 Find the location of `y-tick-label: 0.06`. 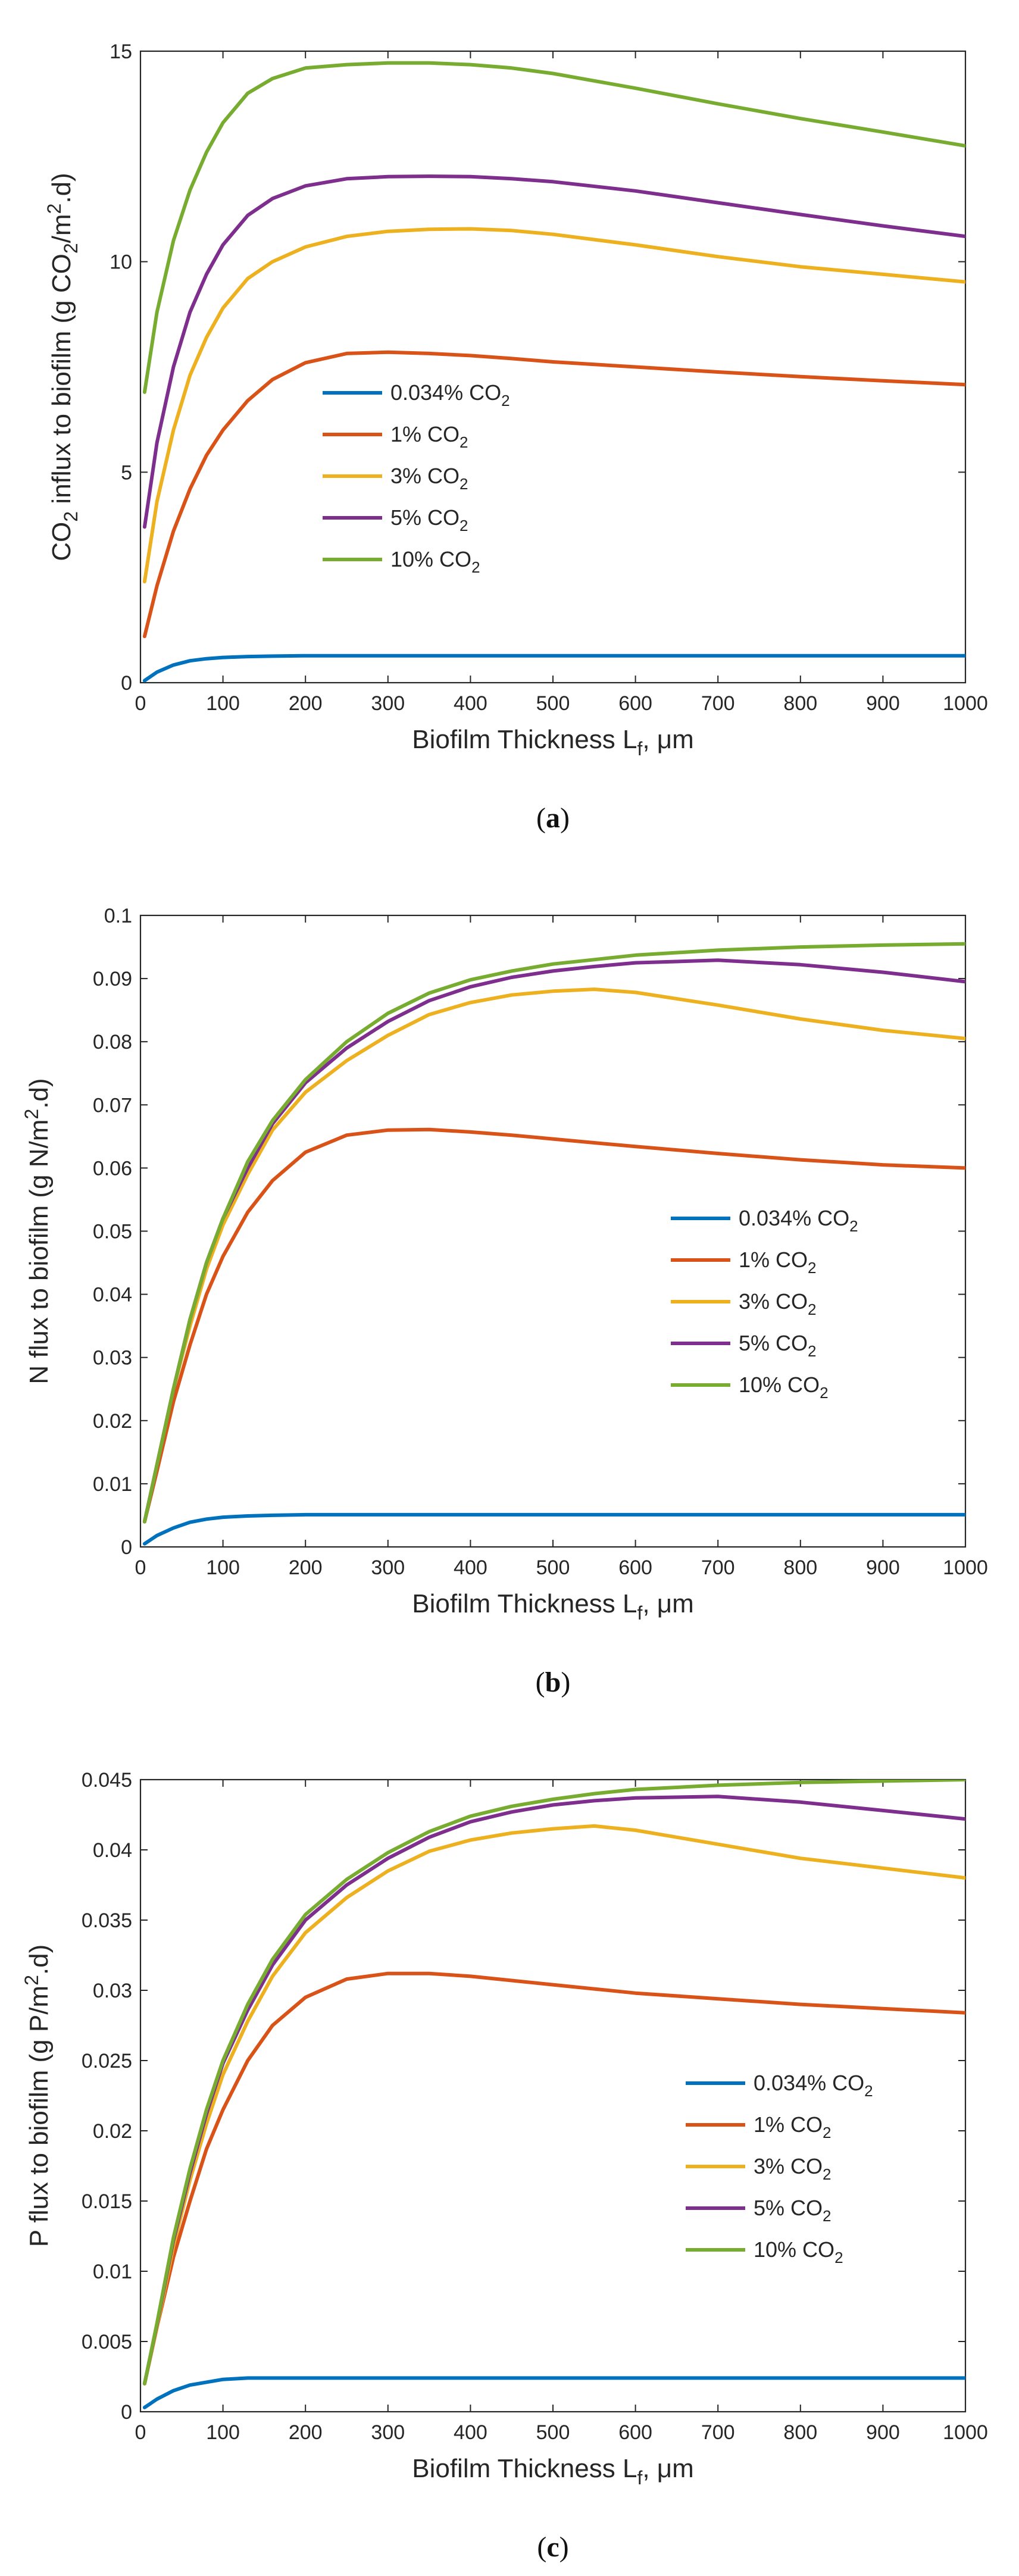

y-tick-label: 0.06 is located at coordinates (112, 1168).